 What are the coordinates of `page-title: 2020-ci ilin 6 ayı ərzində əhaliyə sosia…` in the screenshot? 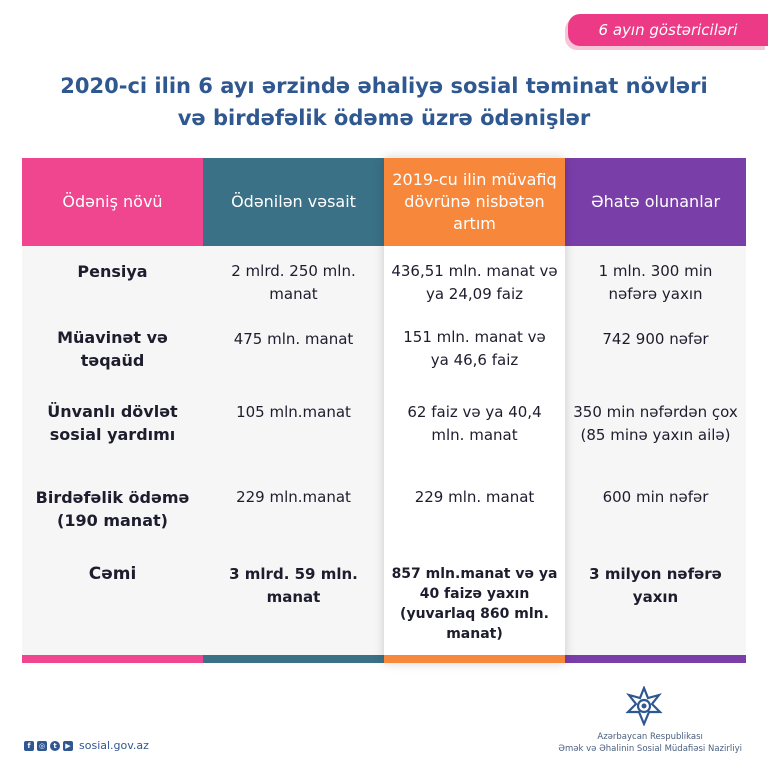 It's located at (384, 102).